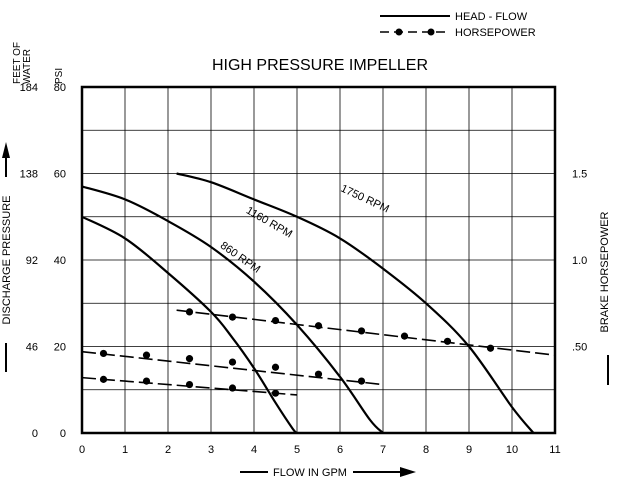  Describe the element at coordinates (491, 17) in the screenshot. I see `legend-head-flow-label: HEAD - FLOW` at that location.